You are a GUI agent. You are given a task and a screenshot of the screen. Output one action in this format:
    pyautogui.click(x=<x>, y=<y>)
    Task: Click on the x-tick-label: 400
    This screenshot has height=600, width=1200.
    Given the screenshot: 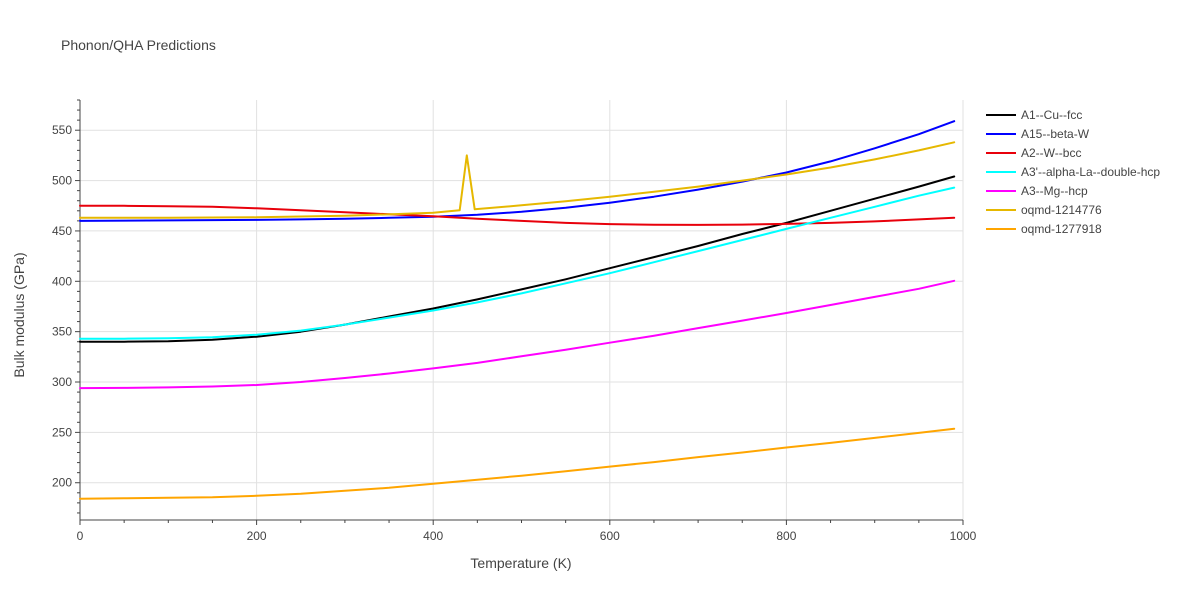 What is the action you would take?
    pyautogui.click(x=433, y=536)
    